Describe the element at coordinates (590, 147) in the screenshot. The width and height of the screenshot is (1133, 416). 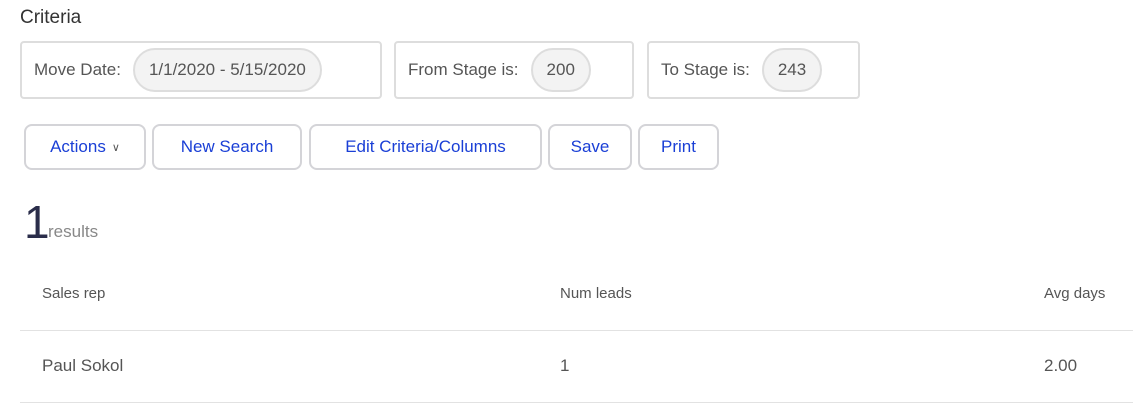
I see `save-button: Save` at that location.